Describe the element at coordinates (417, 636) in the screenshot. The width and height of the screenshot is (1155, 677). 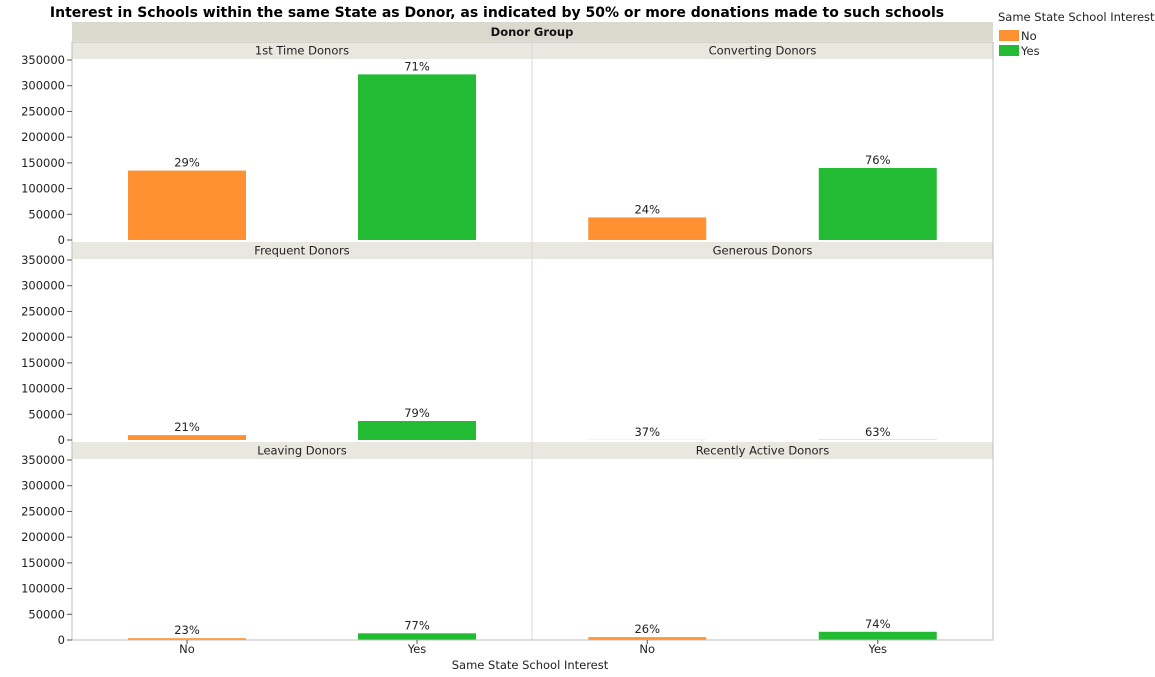
I see `bar-leaving-donors-yes` at that location.